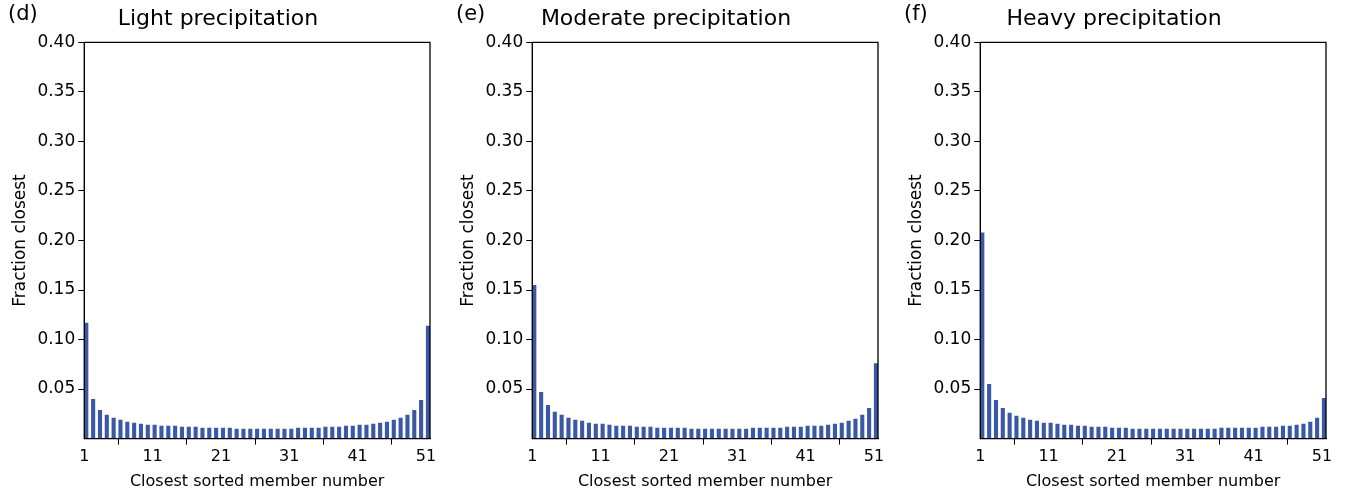  What do you see at coordinates (23, 12) in the screenshot?
I see `text: (d)` at bounding box center [23, 12].